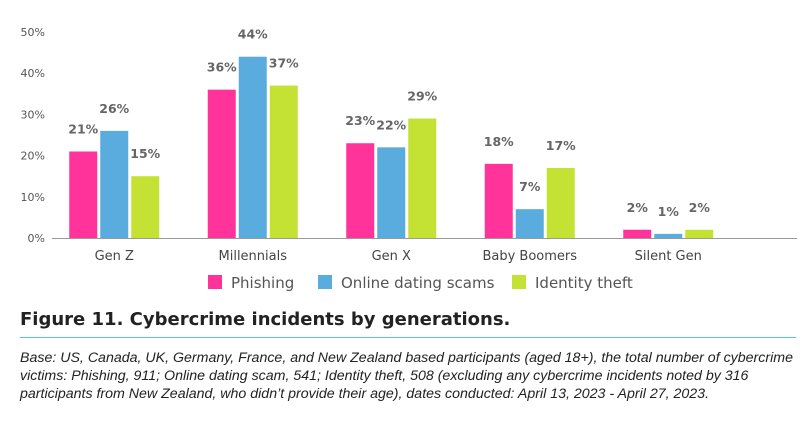 The width and height of the screenshot is (811, 433). Describe the element at coordinates (114, 108) in the screenshot. I see `data-label: 26%` at that location.